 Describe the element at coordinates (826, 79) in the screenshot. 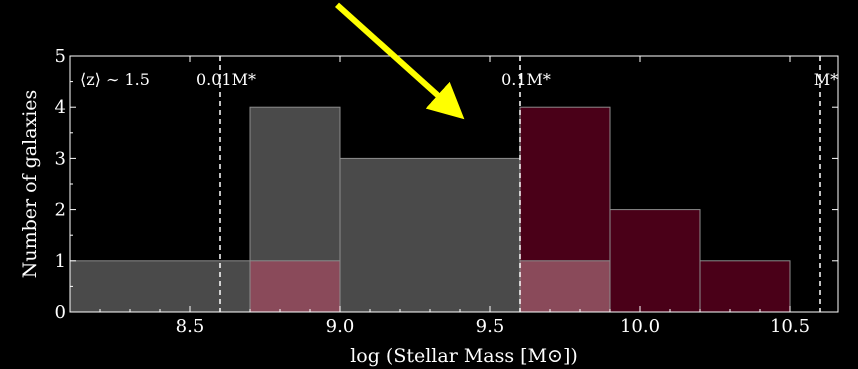

I see `reference-line-label-2: M*` at that location.